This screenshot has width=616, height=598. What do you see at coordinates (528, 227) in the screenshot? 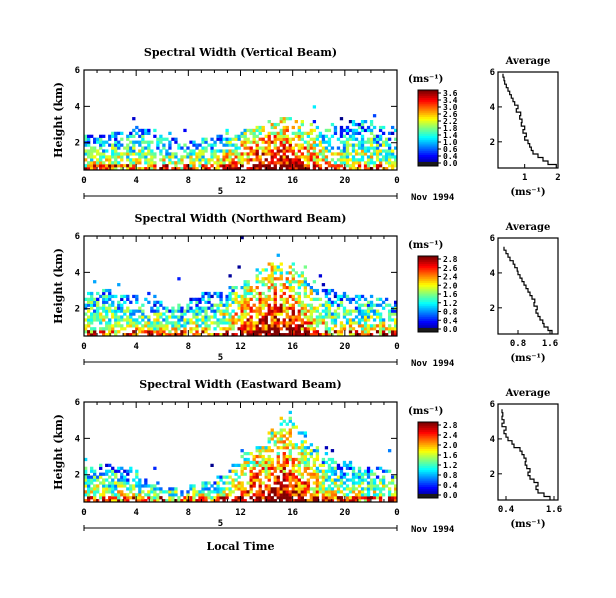
I see `average-title: Average` at bounding box center [528, 227].